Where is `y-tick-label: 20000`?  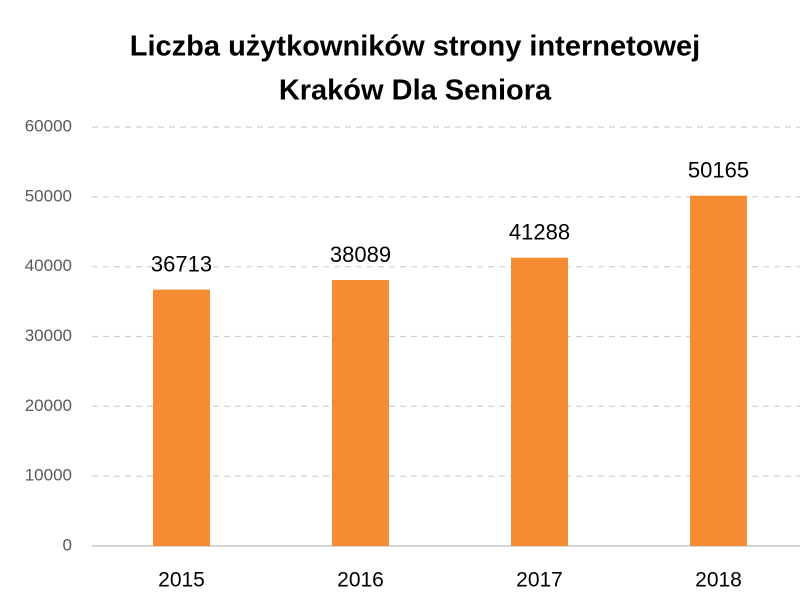
y-tick-label: 20000 is located at coordinates (48, 405).